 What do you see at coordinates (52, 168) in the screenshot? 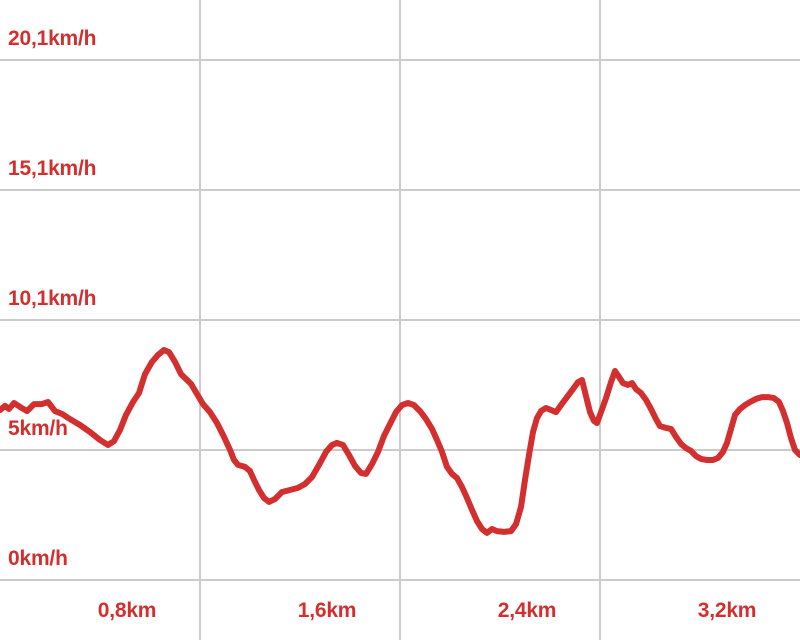
I see `y-tick-label: 15,1km/h` at bounding box center [52, 168].